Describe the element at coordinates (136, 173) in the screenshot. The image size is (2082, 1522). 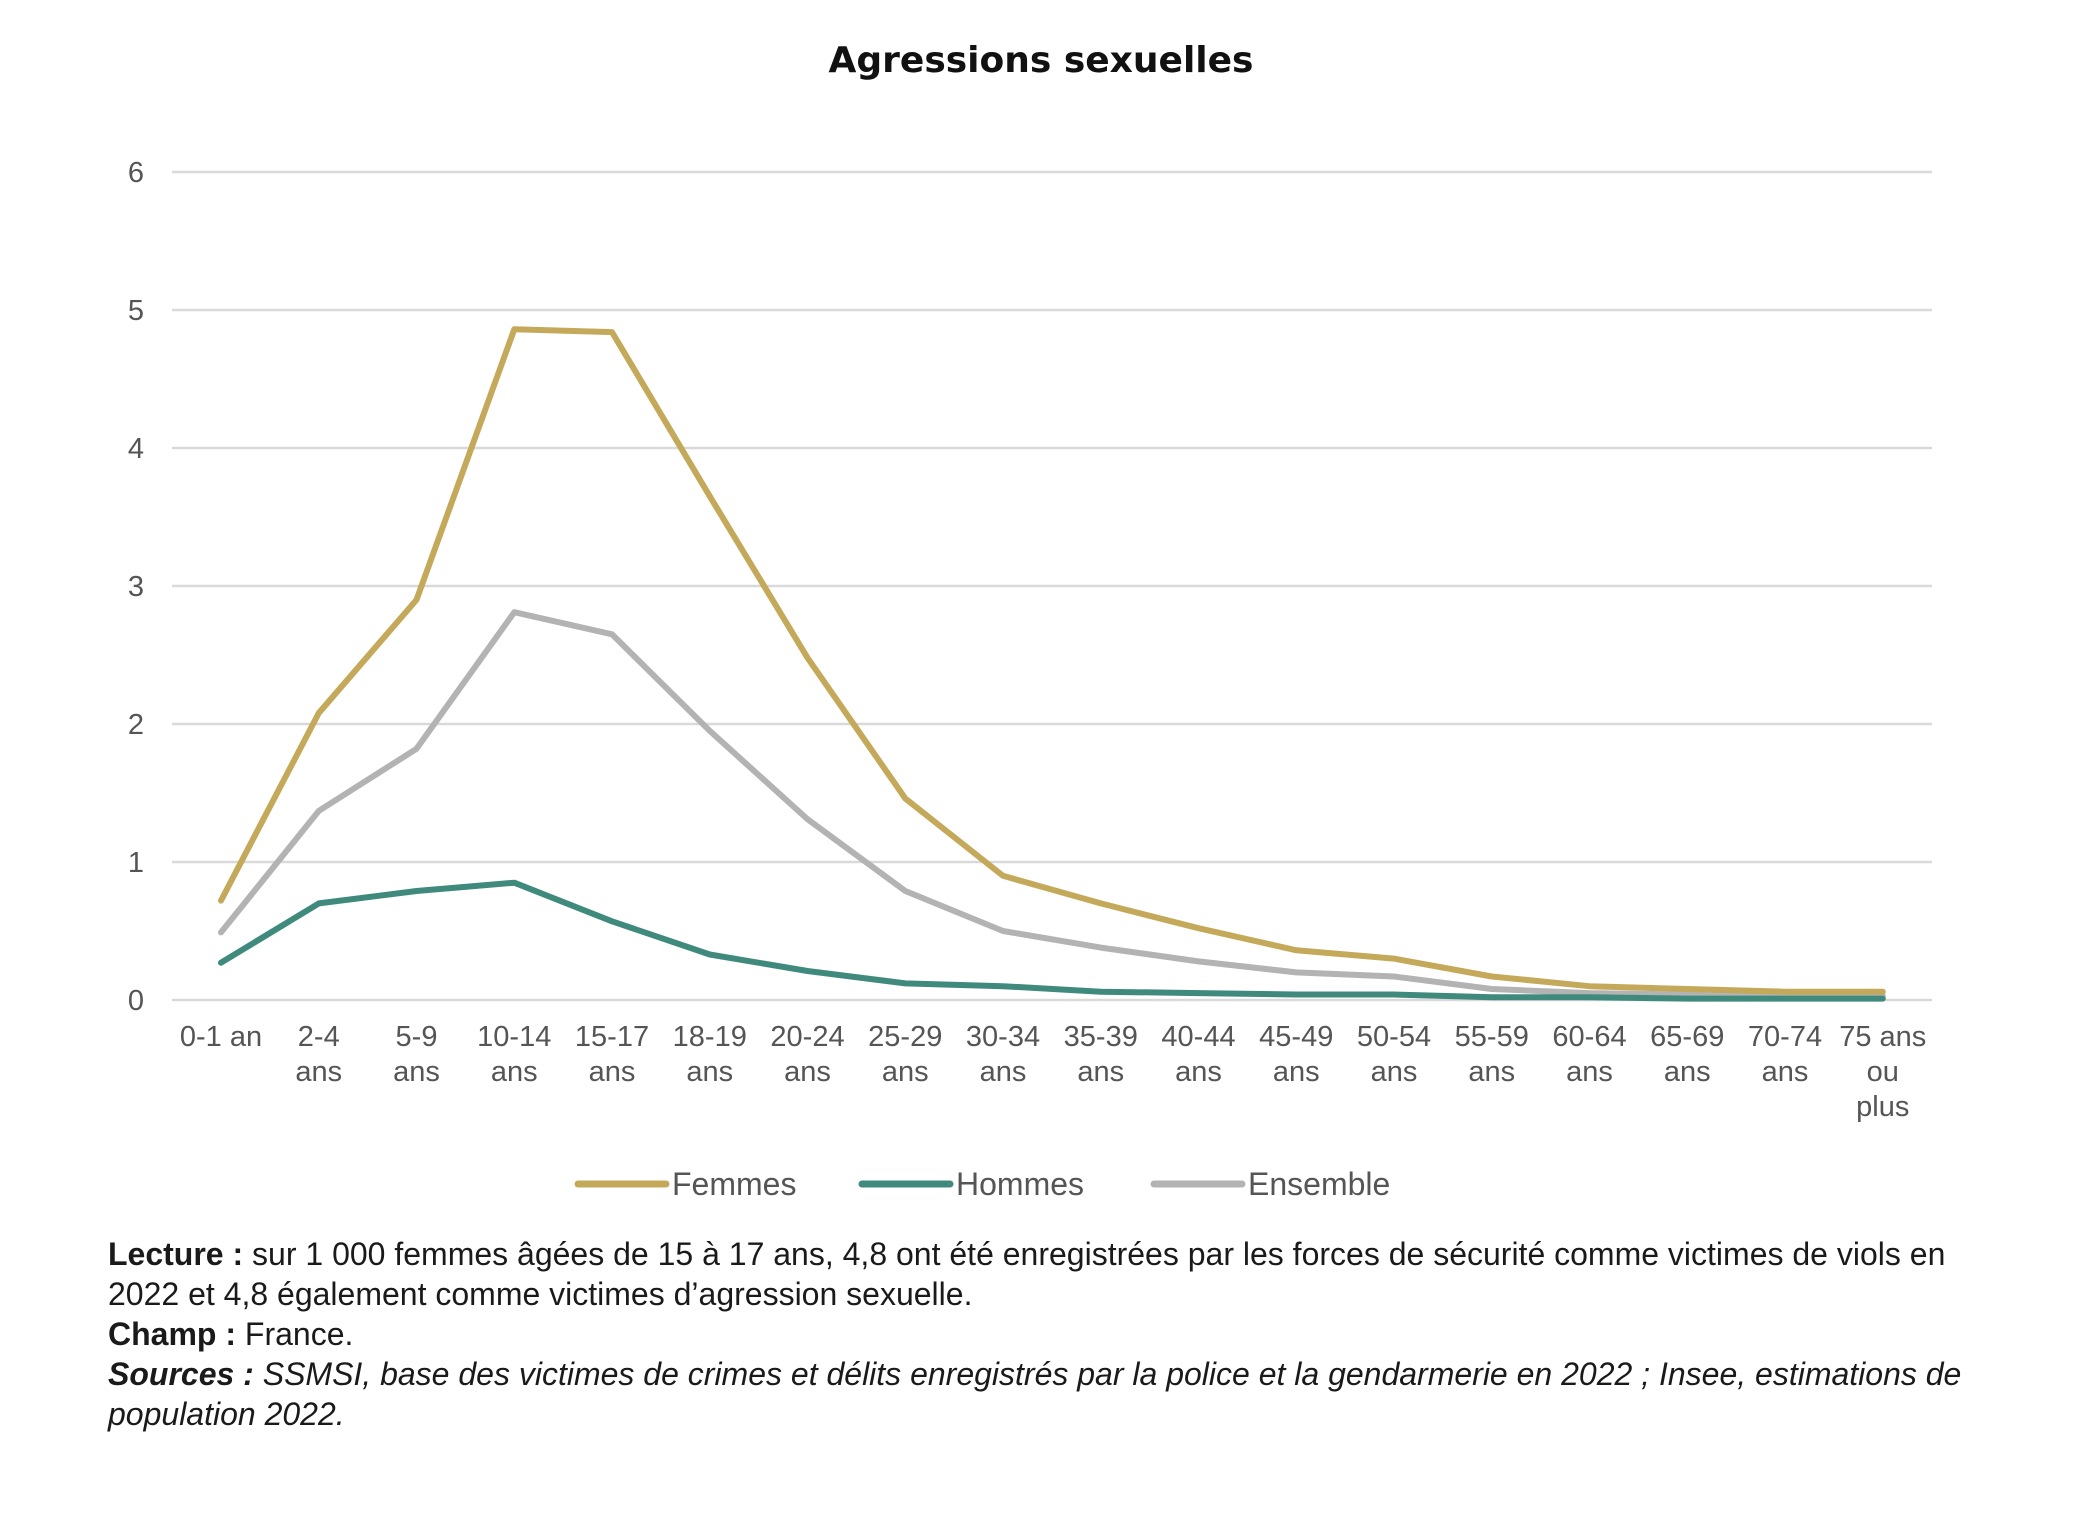
I see `y-tick-label: 6` at that location.